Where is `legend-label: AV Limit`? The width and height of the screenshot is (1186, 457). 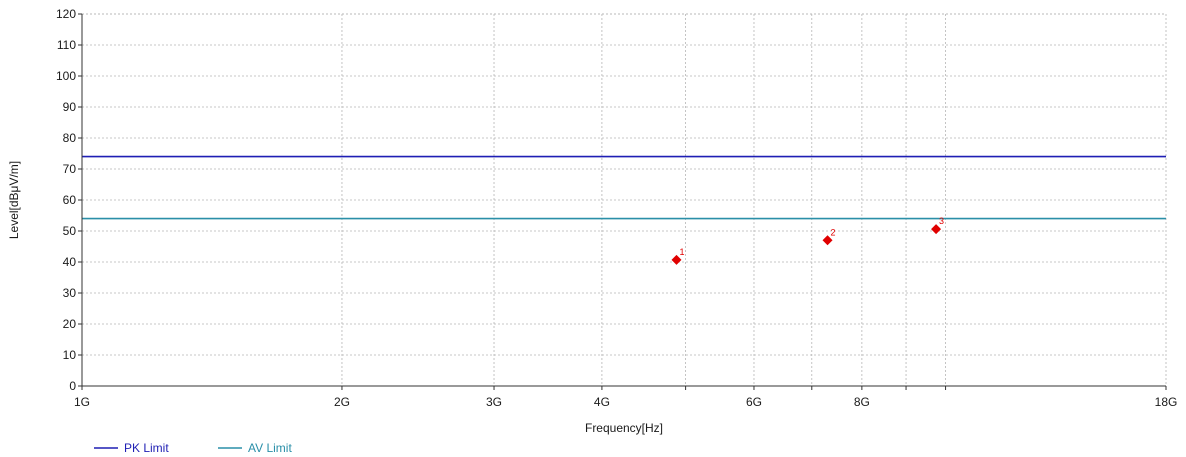 legend-label: AV Limit is located at coordinates (270, 448).